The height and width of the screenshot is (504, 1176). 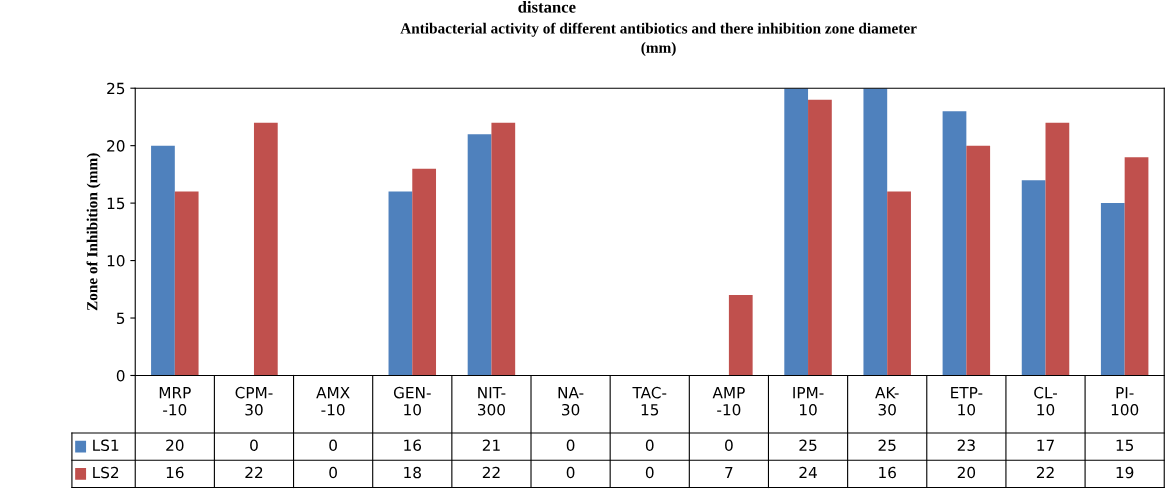 What do you see at coordinates (120, 375) in the screenshot?
I see `y-tick-label: 0` at bounding box center [120, 375].